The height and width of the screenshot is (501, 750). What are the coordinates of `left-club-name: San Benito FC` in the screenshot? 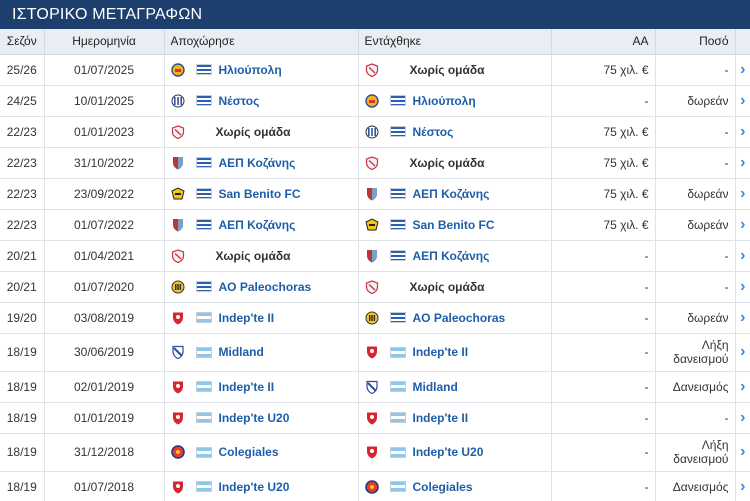 It's located at (259, 193).